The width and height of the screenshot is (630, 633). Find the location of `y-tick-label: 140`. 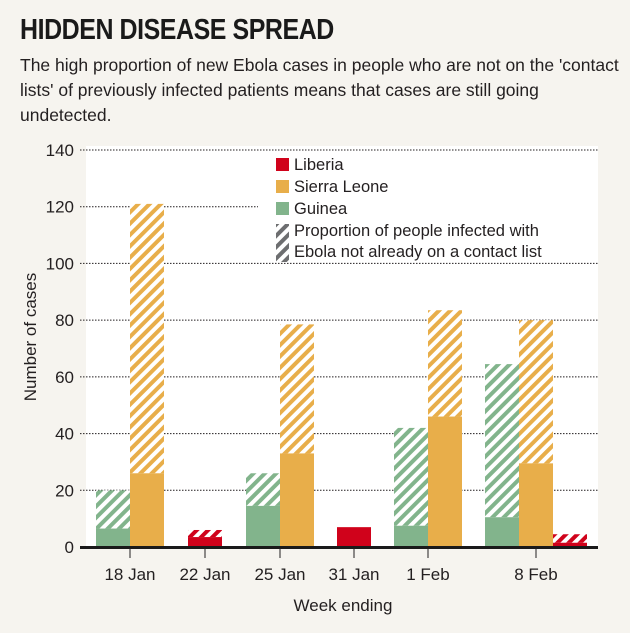

y-tick-label: 140 is located at coordinates (60, 150).